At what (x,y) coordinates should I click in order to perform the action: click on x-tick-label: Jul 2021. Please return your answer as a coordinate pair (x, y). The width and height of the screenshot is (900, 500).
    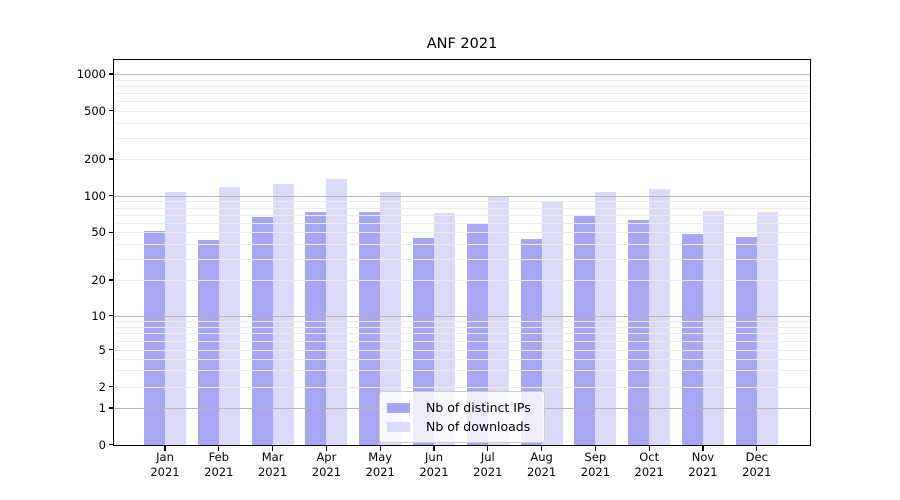
    Looking at the image, I should click on (488, 465).